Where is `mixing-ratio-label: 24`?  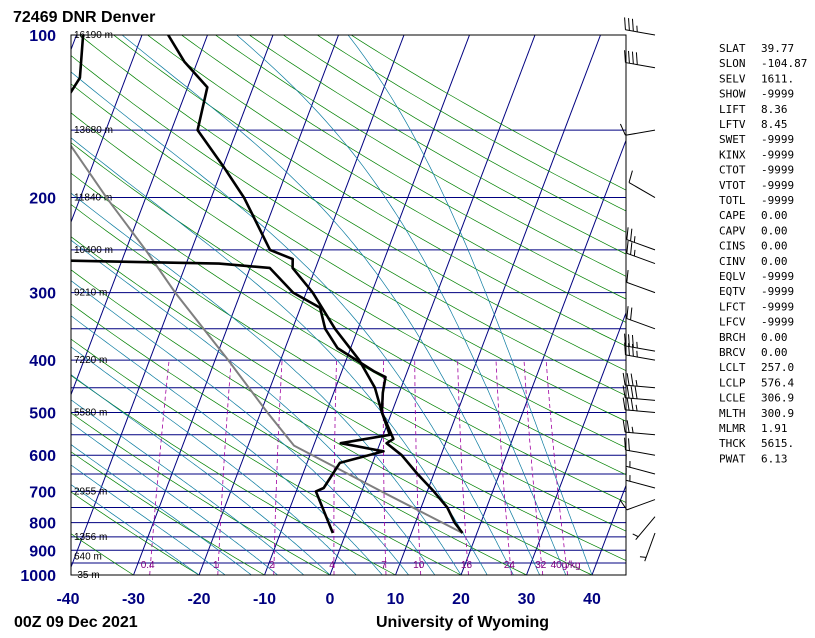
mixing-ratio-label: 24 is located at coordinates (510, 565).